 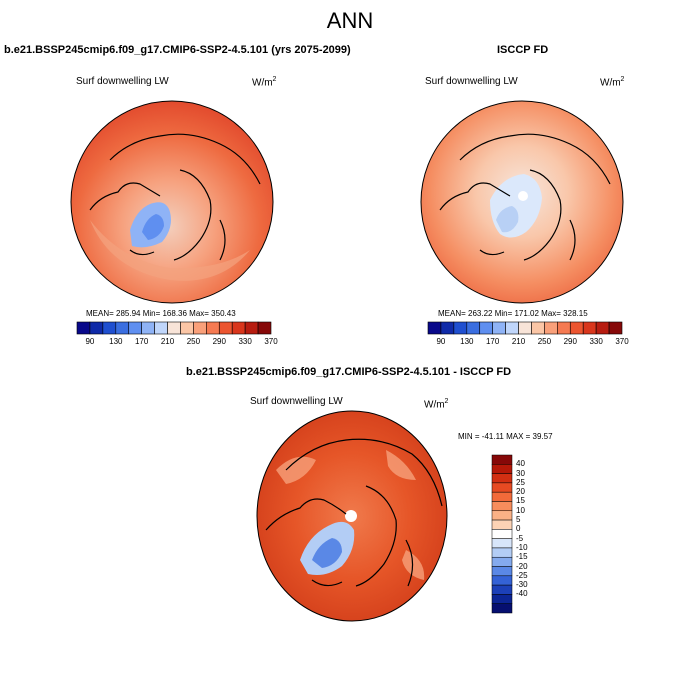 What do you see at coordinates (520, 464) in the screenshot?
I see `colorbar-tick-label: 40` at bounding box center [520, 464].